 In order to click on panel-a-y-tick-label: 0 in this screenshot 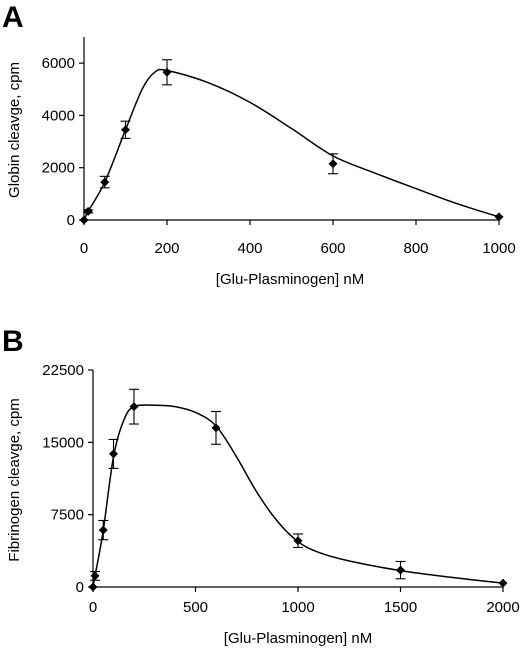, I will do `click(71, 220)`.